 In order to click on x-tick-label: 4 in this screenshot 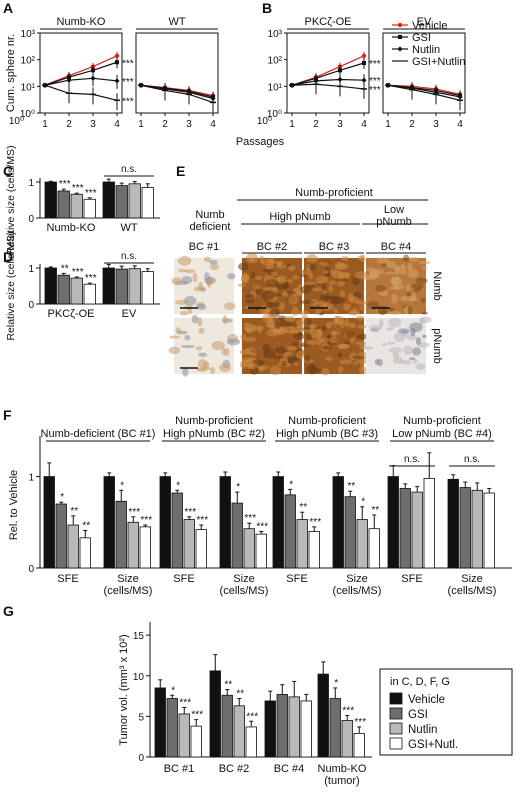, I will do `click(460, 124)`.